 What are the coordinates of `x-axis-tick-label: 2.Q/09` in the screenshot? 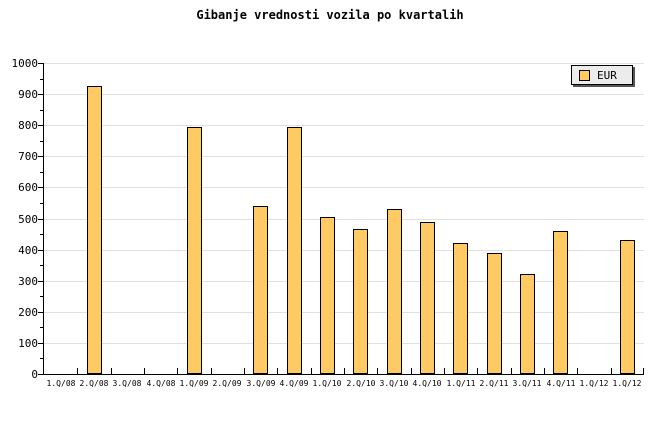 It's located at (227, 383).